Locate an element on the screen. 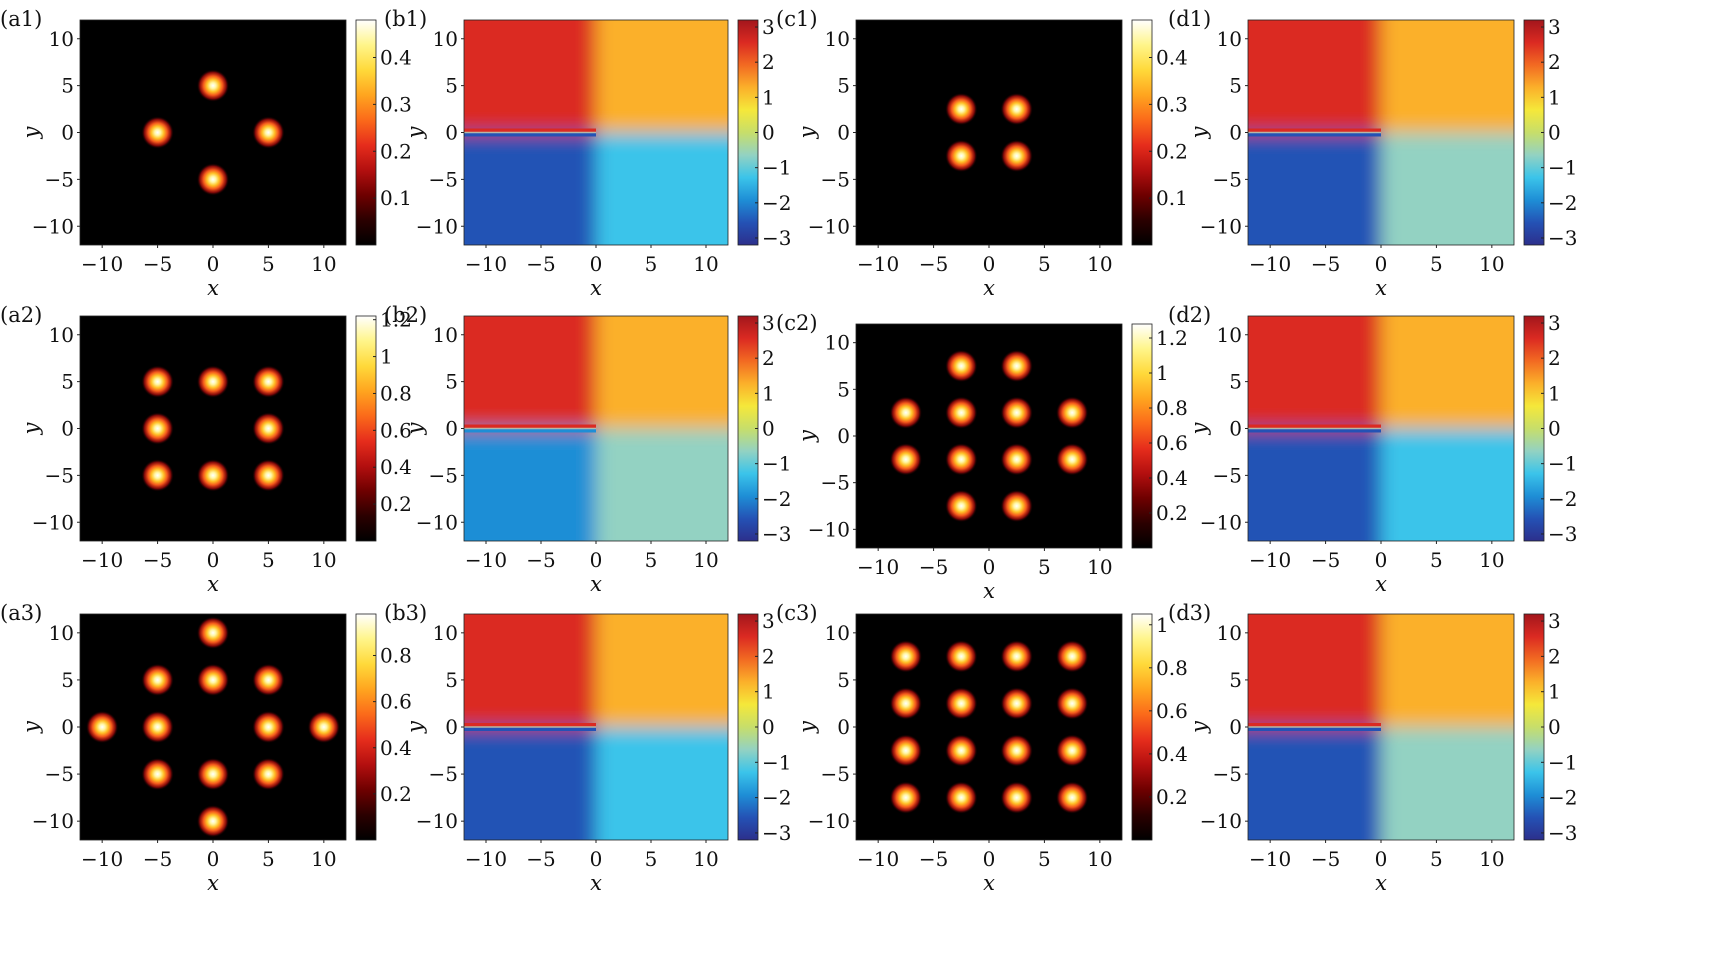 Image resolution: width=1713 pixels, height=977 pixels. colorbar-tick-label: 2 is located at coordinates (768, 656).